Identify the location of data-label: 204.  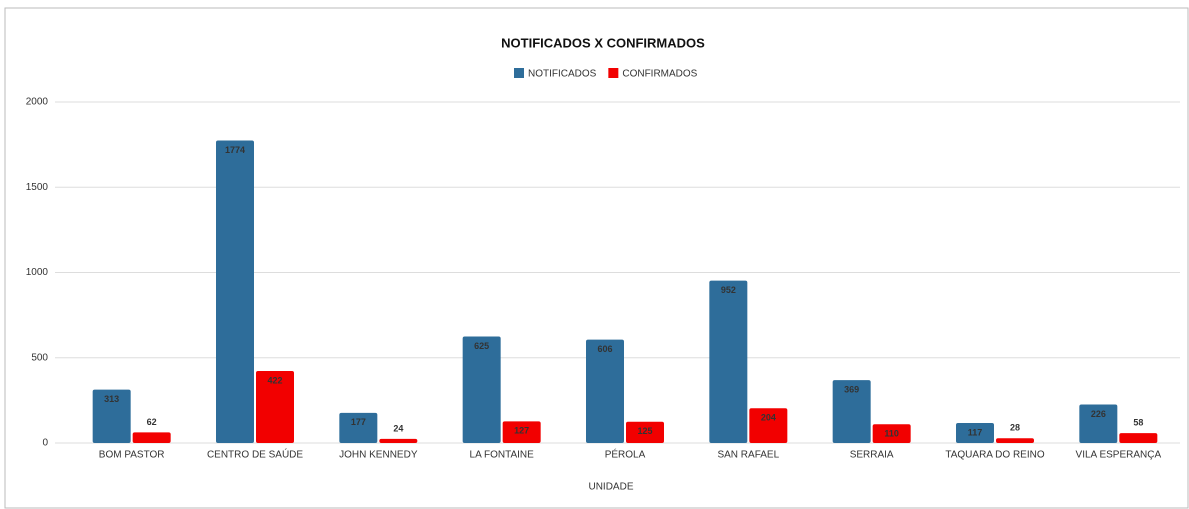
(768, 418).